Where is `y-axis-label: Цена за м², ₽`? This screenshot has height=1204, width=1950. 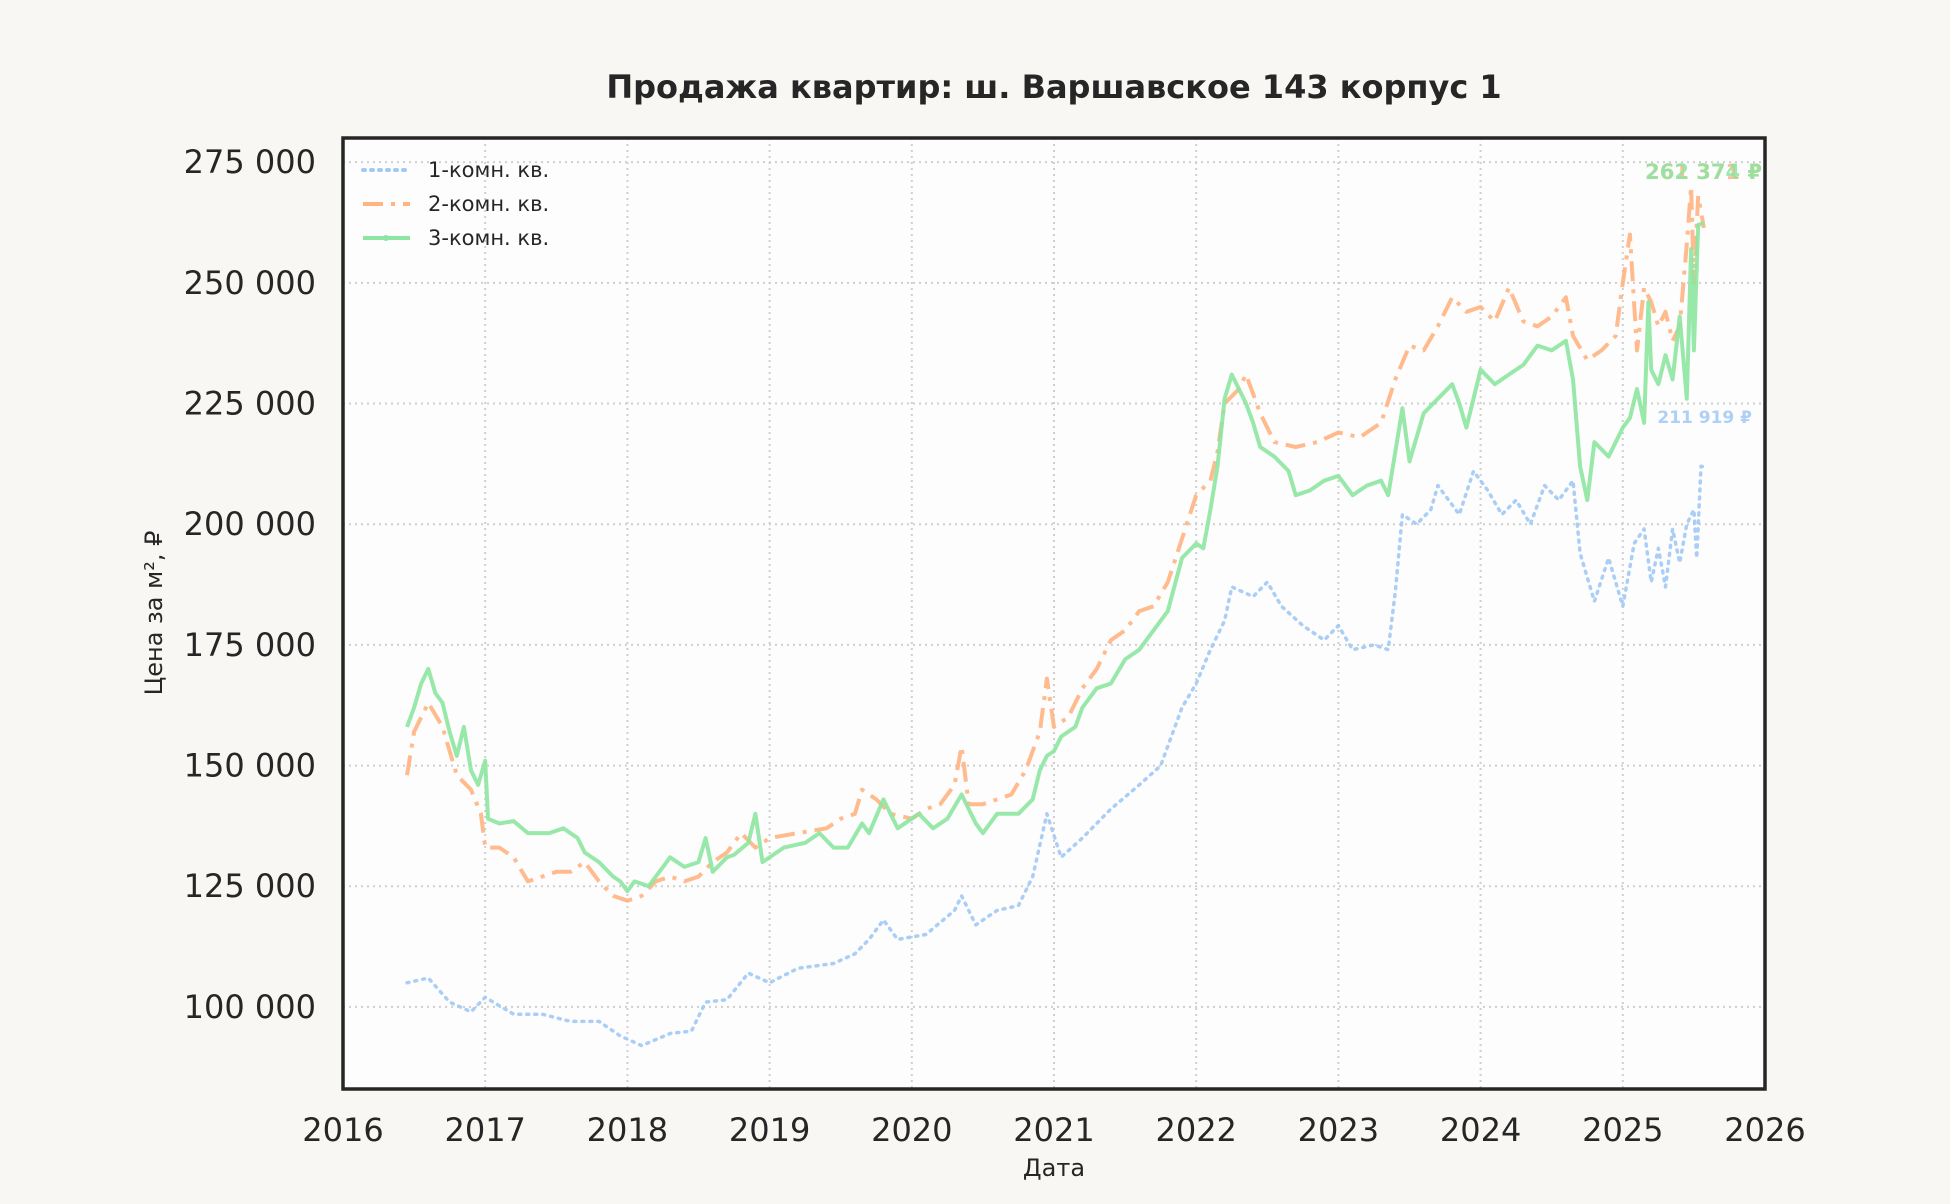 y-axis-label: Цена за м², ₽ is located at coordinates (154, 613).